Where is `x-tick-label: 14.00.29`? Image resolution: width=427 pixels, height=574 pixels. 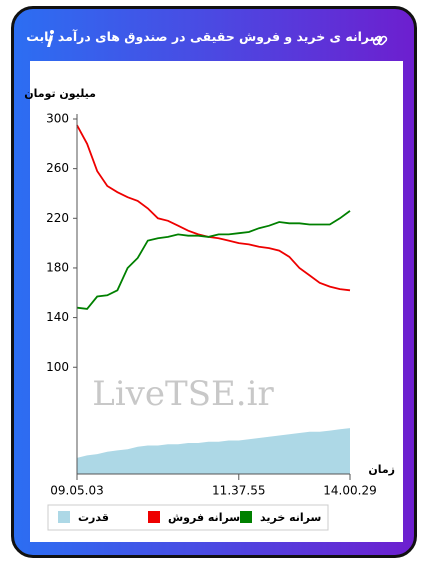
x-tick-label: 14.00.29 is located at coordinates (349, 491).